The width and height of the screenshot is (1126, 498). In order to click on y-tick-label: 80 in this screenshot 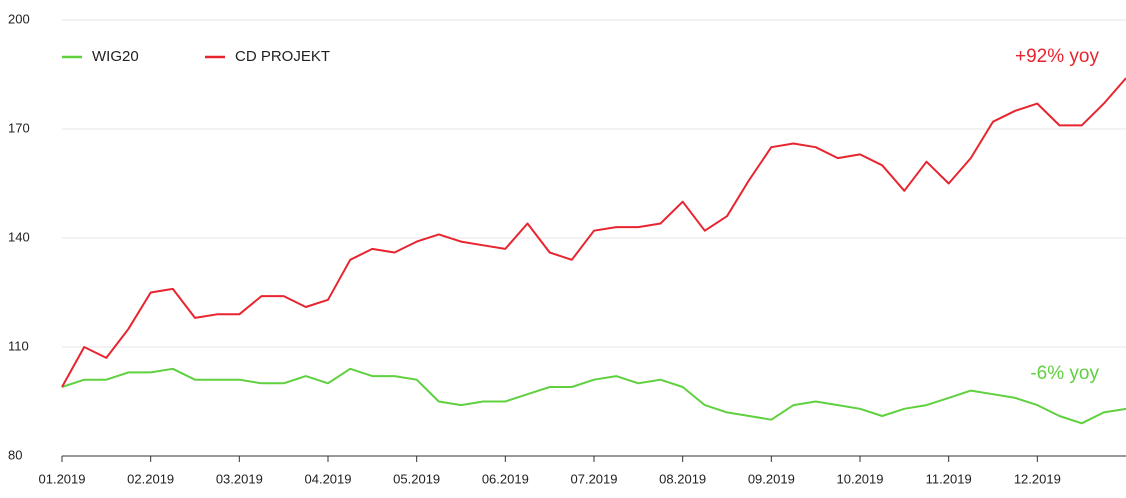, I will do `click(15, 454)`.